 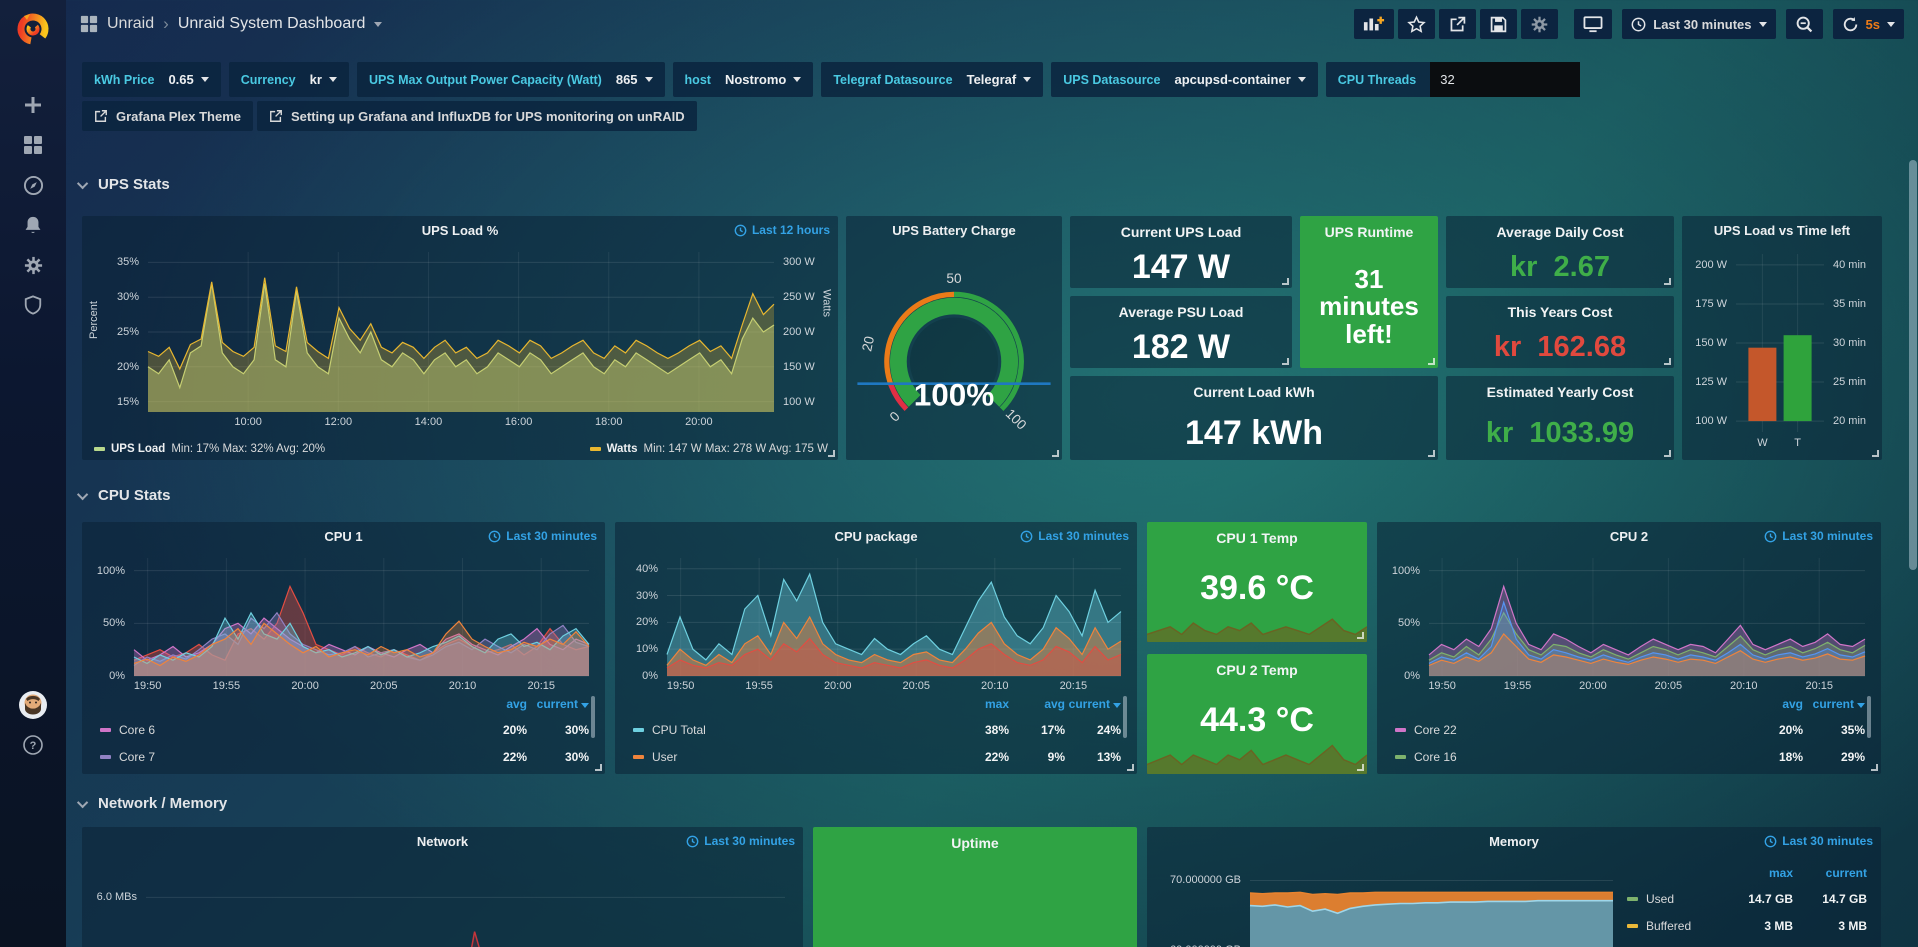 I want to click on variable-ups-datasource: UPS Datasource apcupsd-container, so click(x=1184, y=79).